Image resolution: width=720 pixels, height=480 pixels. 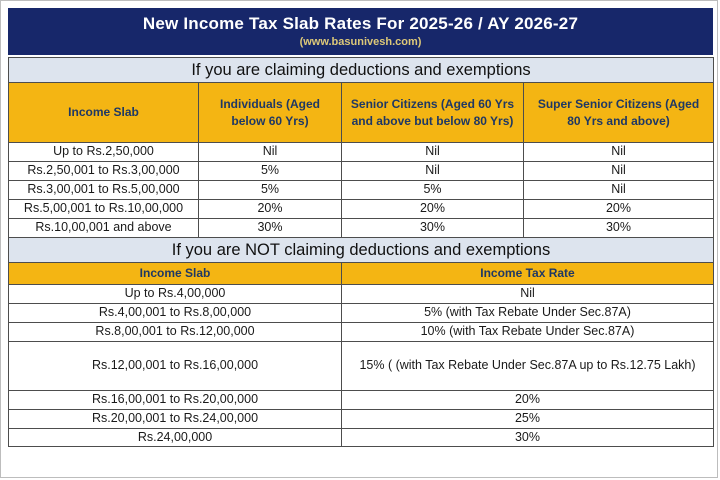 I want to click on income-slab-cell: Rs.8,00,001 to Rs.12,00,000, so click(x=175, y=331).